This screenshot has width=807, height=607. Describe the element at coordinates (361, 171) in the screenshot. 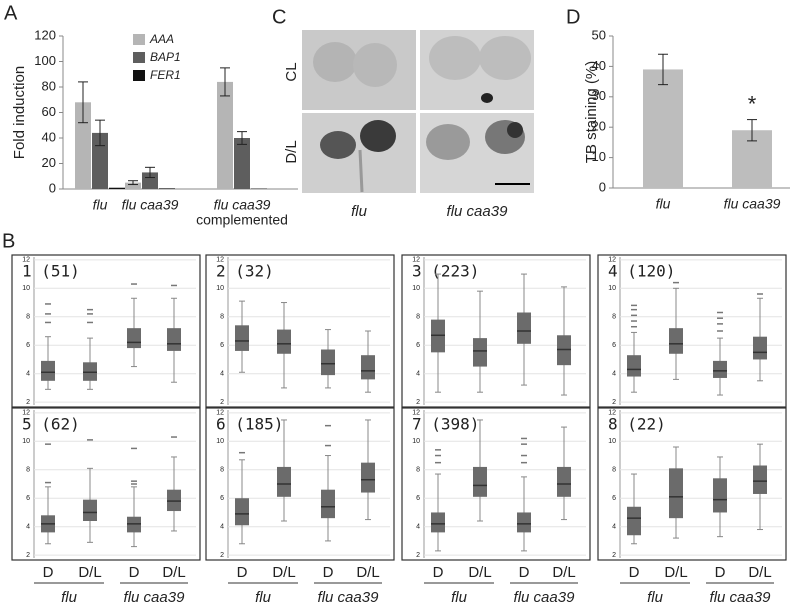

I see `photo-stem` at that location.